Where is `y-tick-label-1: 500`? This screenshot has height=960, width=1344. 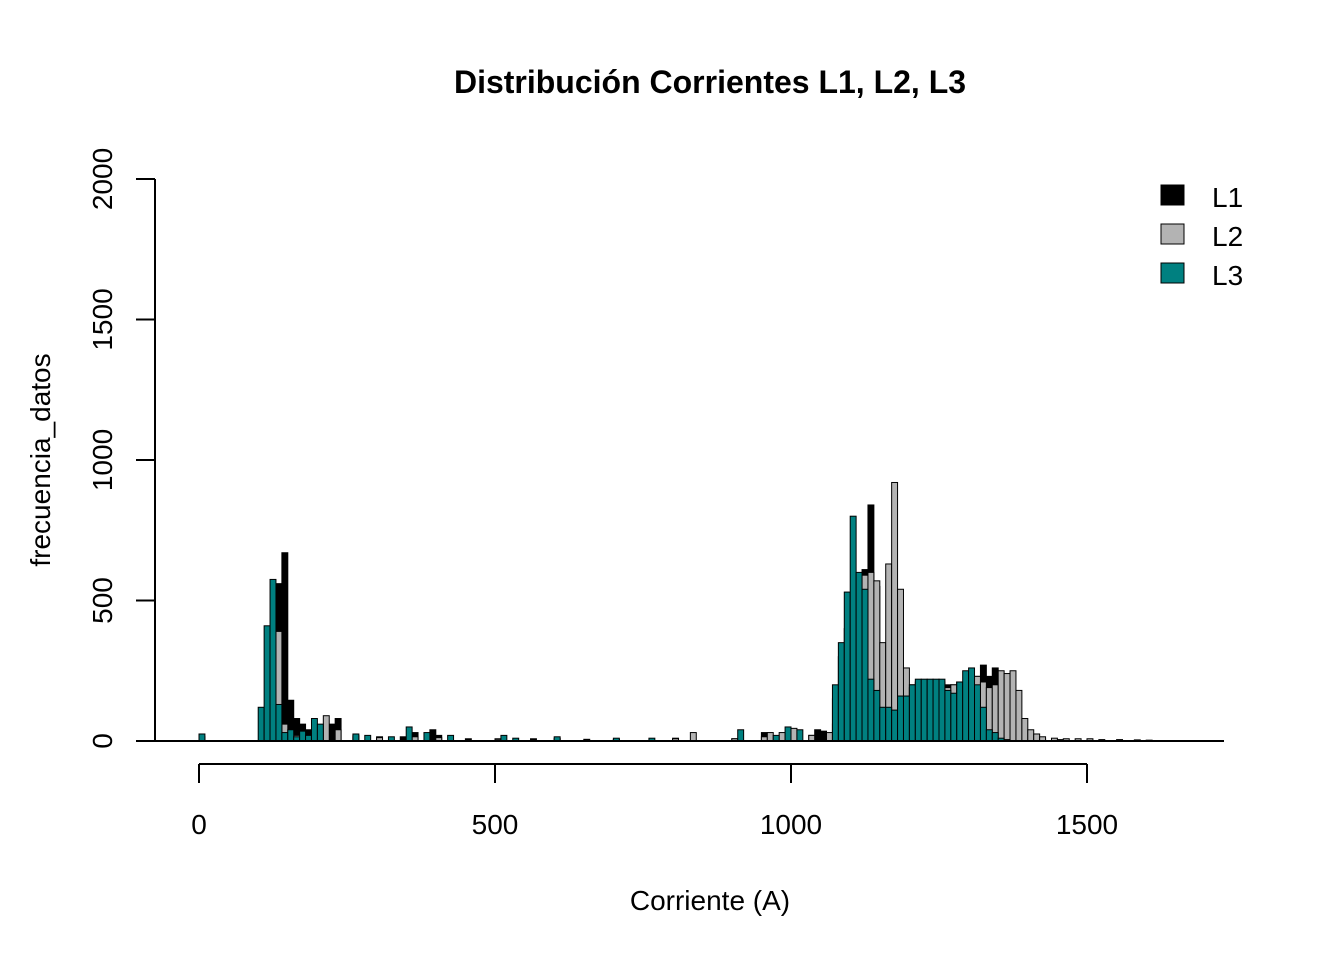
y-tick-label-1: 500 is located at coordinates (102, 600).